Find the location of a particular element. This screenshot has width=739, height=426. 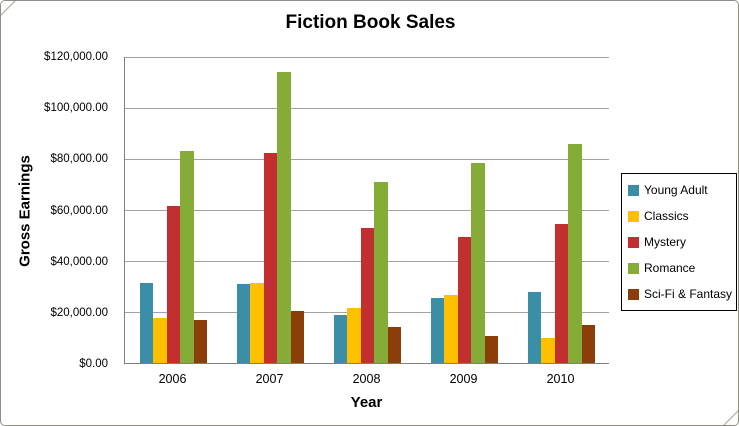

y-tick-label: $80,000.00 is located at coordinates (79, 159).